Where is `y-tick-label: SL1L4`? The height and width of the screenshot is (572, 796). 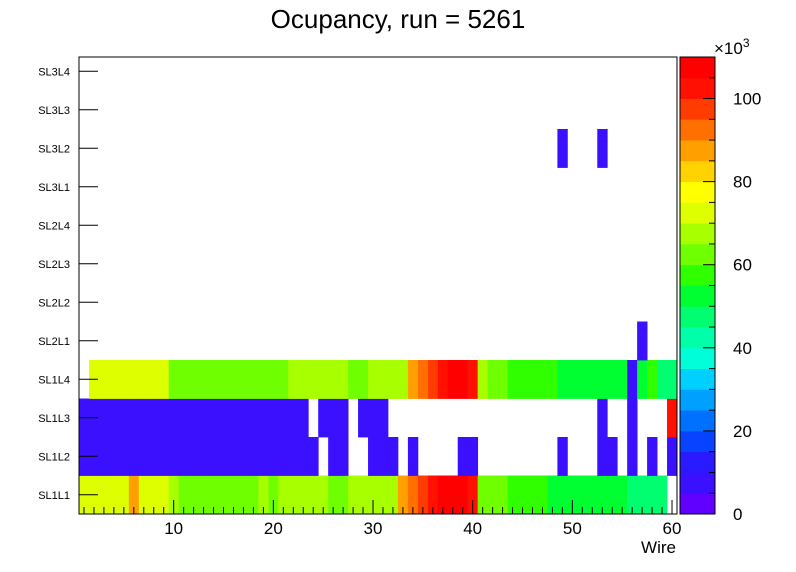 y-tick-label: SL1L4 is located at coordinates (54, 380).